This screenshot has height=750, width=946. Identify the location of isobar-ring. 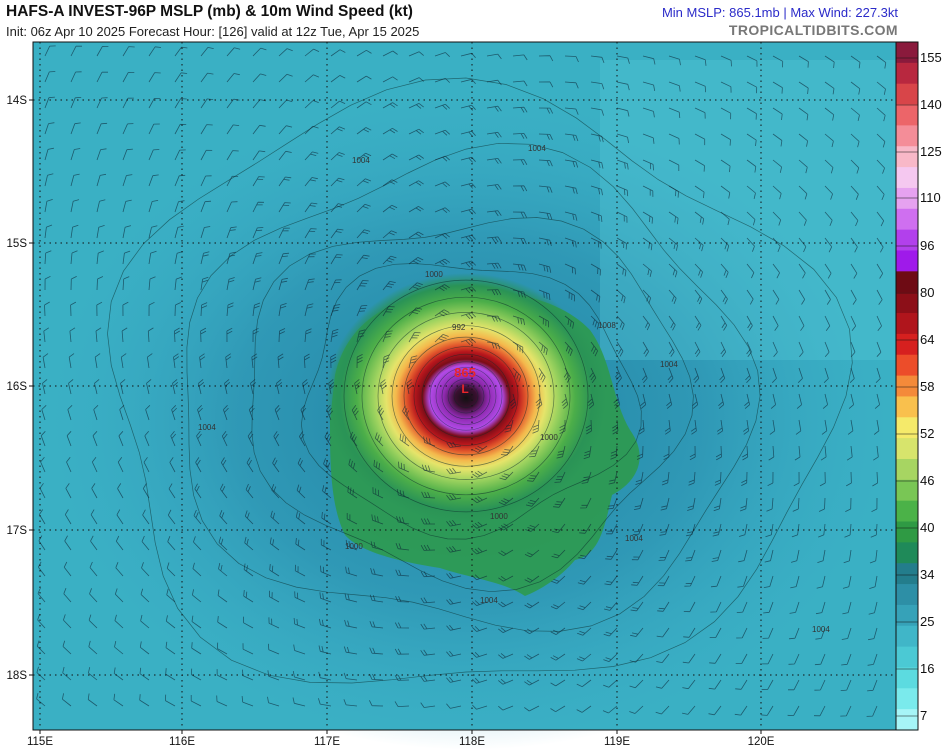
(466, 396).